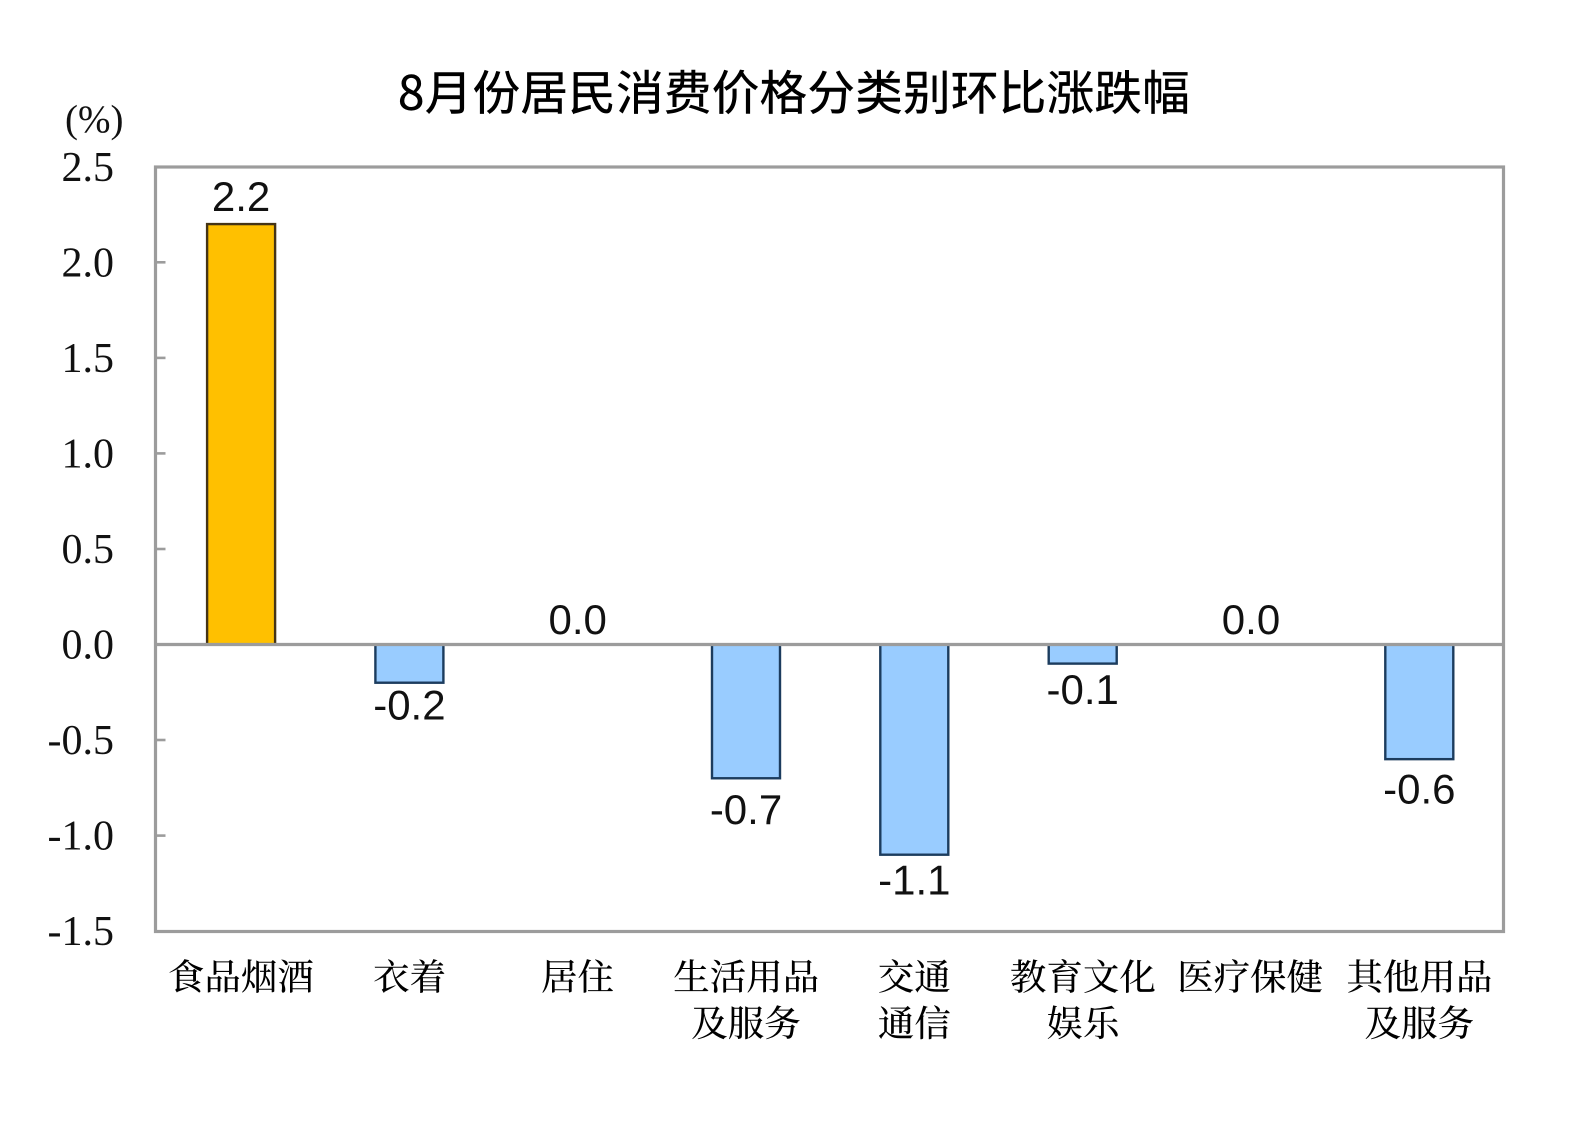 The width and height of the screenshot is (1591, 1135). I want to click on svg-text: -1.5, so click(81, 932).